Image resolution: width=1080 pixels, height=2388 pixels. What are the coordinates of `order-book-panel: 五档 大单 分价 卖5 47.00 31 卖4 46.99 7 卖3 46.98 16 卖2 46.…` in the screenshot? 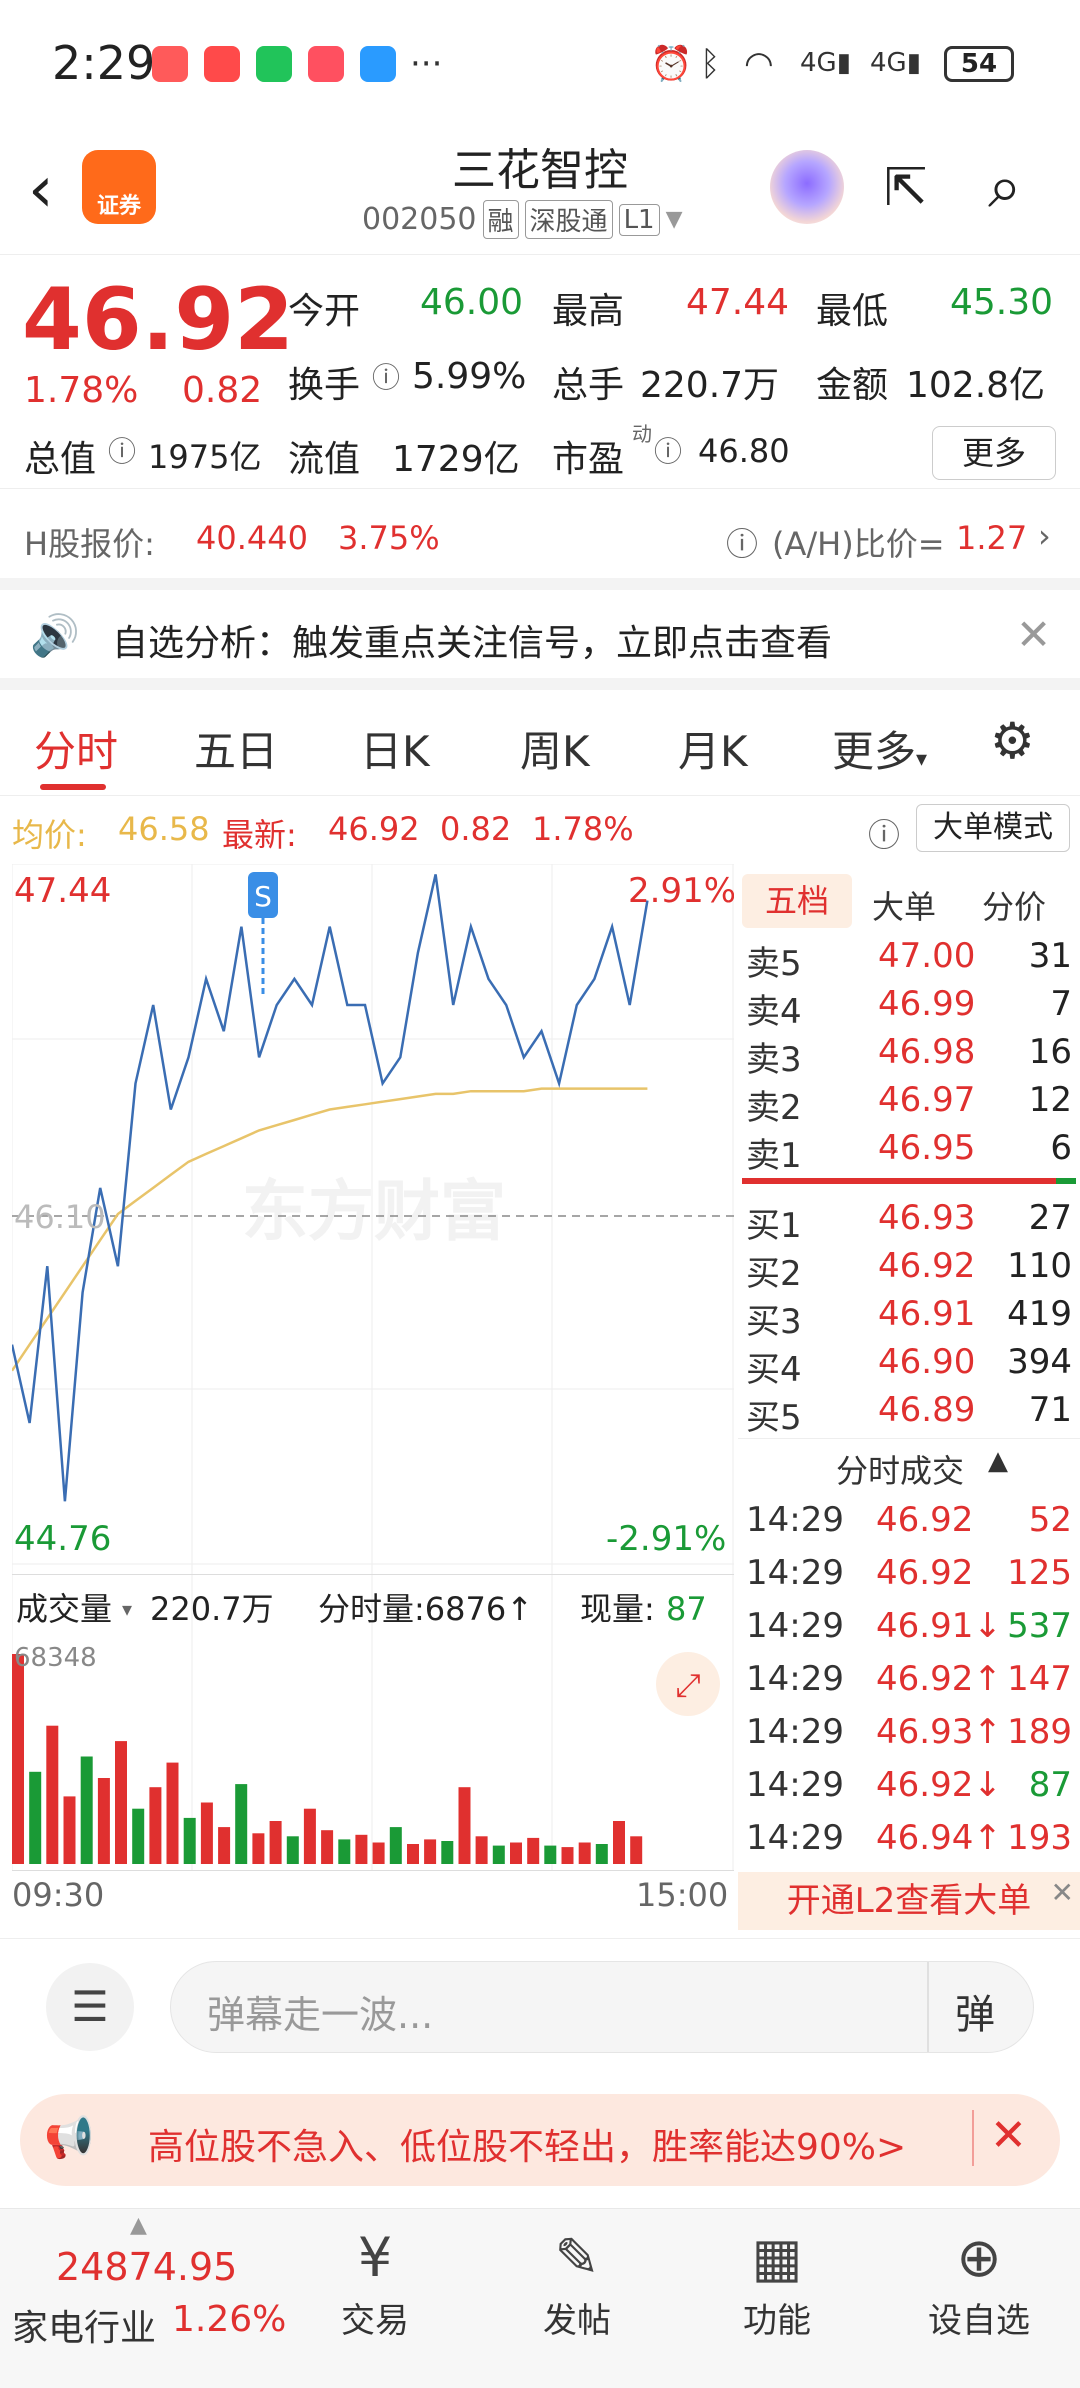 It's located at (909, 1394).